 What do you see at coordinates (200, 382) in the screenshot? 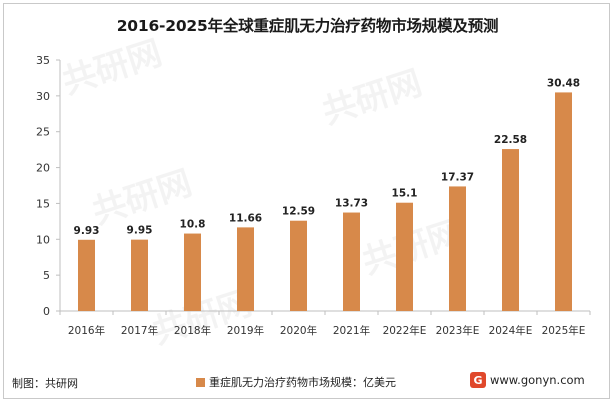
I see `legend-swatch` at bounding box center [200, 382].